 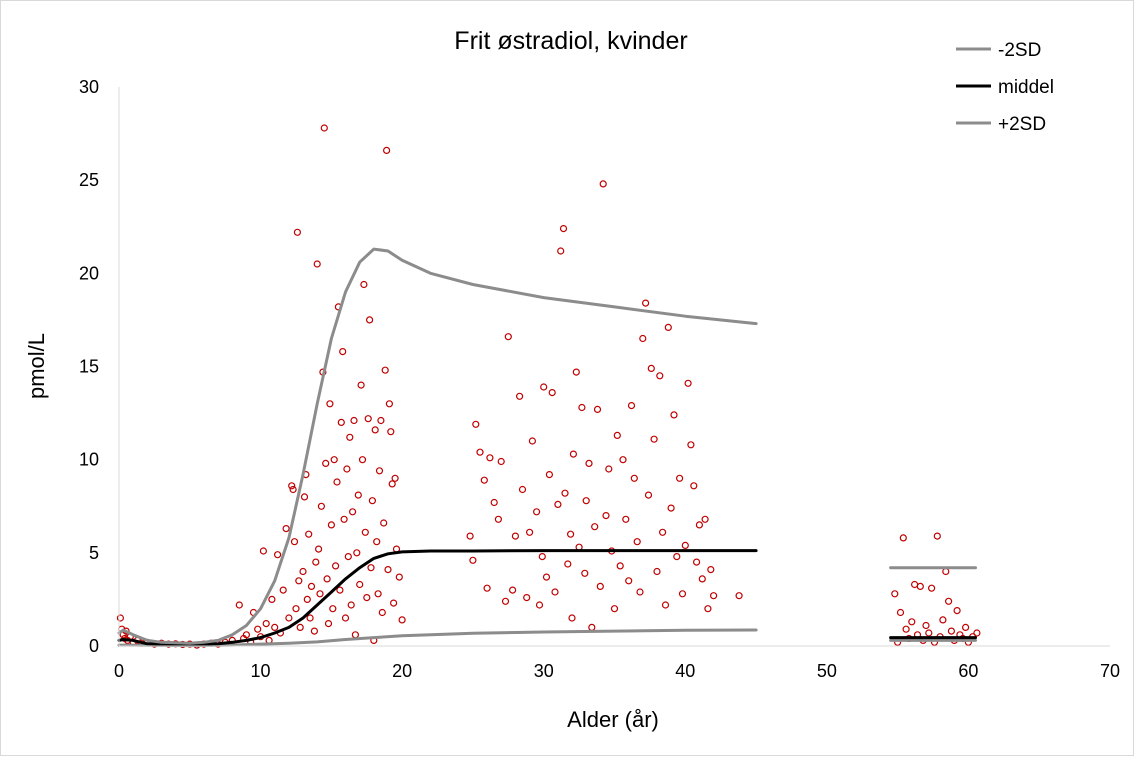 I want to click on x-tick-label: 30, so click(x=544, y=671).